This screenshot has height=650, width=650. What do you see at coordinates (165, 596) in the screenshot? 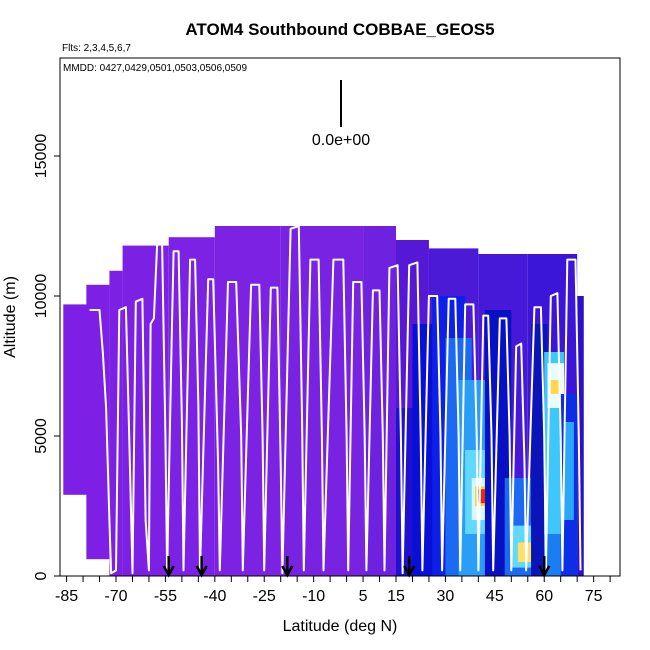
I see `x-tick-label: -55` at bounding box center [165, 596].